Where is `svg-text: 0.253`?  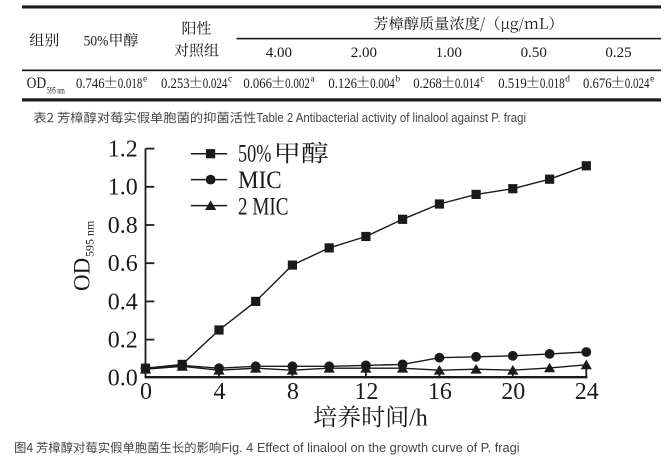 svg-text: 0.253 is located at coordinates (175, 84).